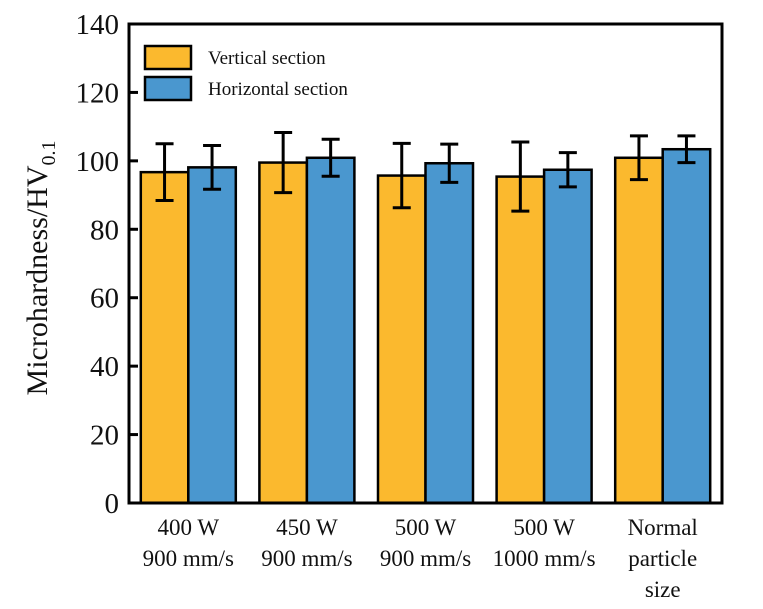  What do you see at coordinates (306, 558) in the screenshot?
I see `x-category-label-1-line-1: 900 mm/s` at bounding box center [306, 558].